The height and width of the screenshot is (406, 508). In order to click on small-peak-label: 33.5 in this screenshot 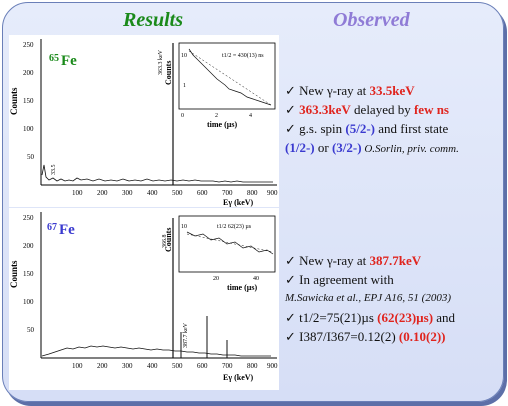, I will do `click(54, 170)`.